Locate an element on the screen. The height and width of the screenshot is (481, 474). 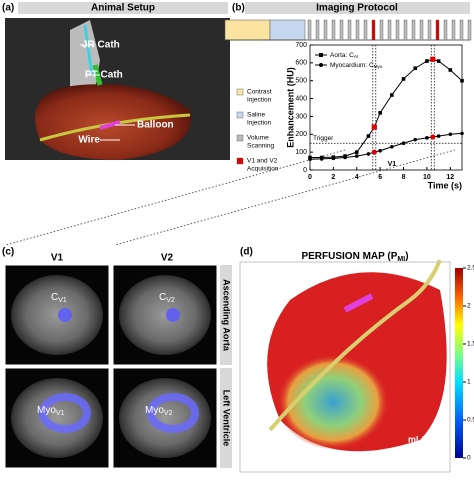
annotation: PT Cath is located at coordinates (104, 75).